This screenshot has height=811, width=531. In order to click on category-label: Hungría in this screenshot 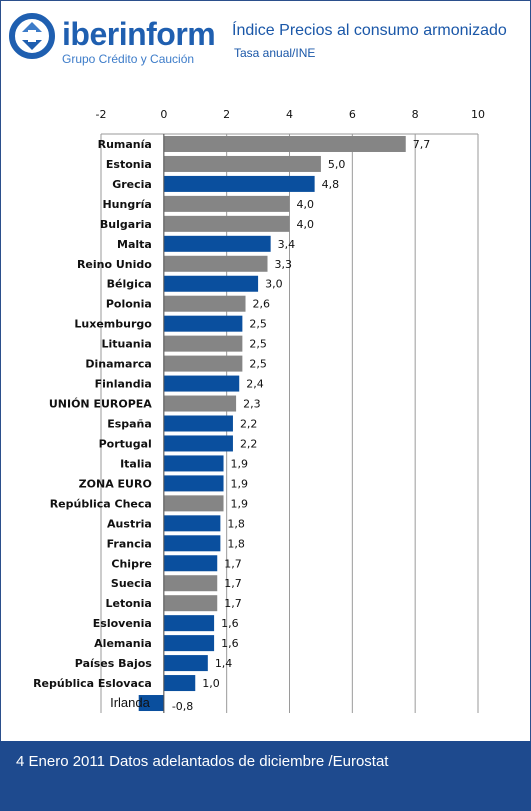, I will do `click(126, 204)`.